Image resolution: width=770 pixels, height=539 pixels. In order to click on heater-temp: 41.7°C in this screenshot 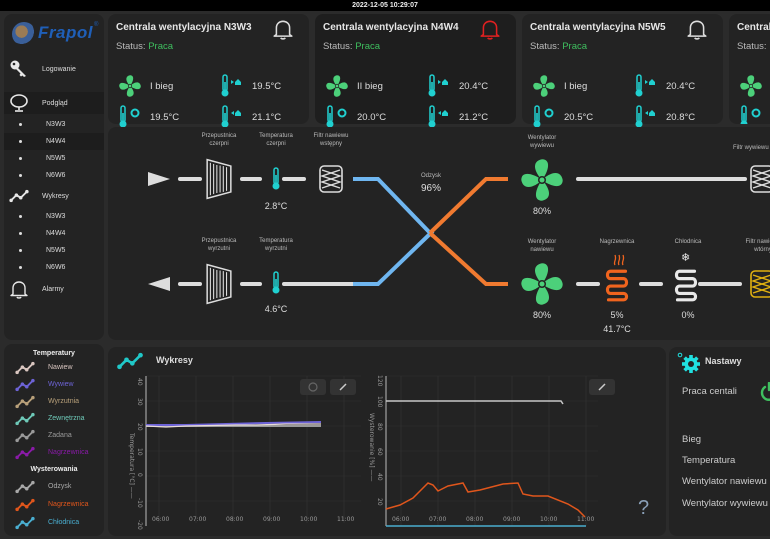, I will do `click(617, 329)`.